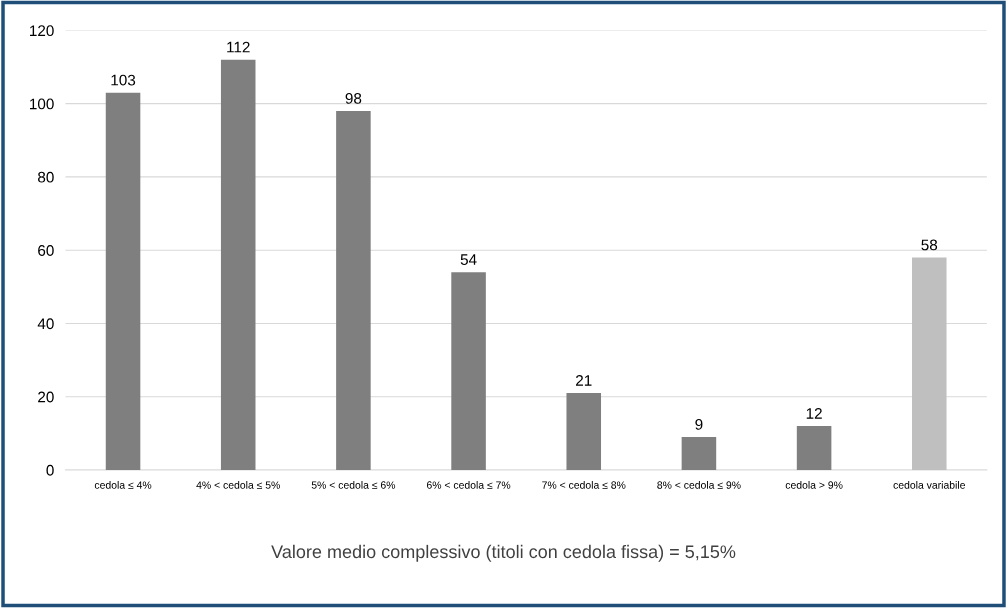 The height and width of the screenshot is (608, 1007). Describe the element at coordinates (238, 47) in the screenshot. I see `data-label: 112` at that location.